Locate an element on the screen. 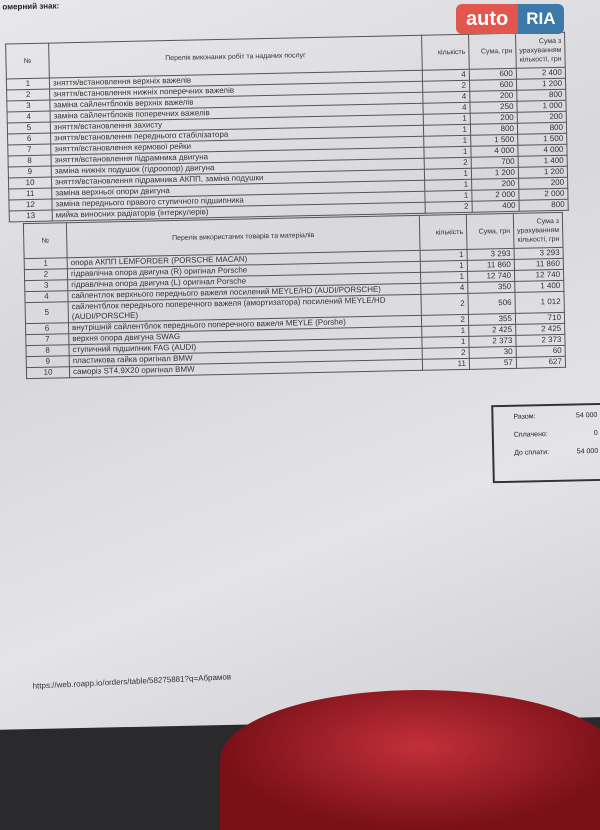  row-price: 11 860 is located at coordinates (491, 265).